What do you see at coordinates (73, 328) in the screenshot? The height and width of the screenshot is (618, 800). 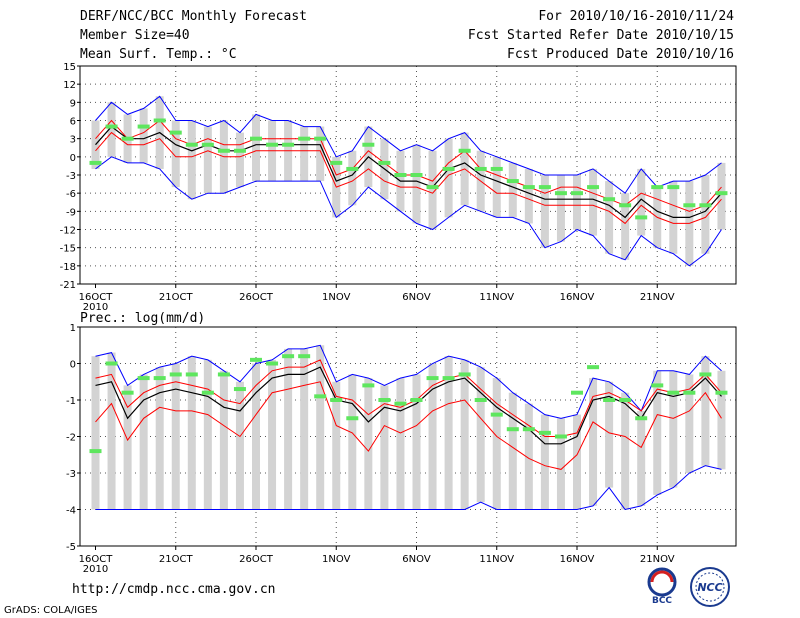 I see `prec-ytick-label: 1` at bounding box center [73, 328].